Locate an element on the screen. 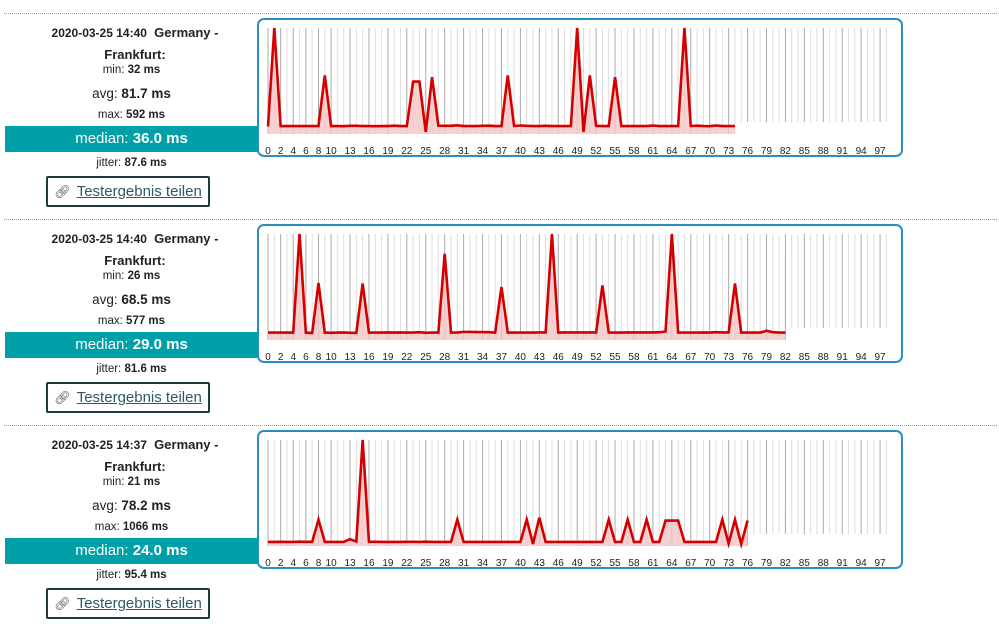 The height and width of the screenshot is (632, 999). median-stat: median: 36.0 ms is located at coordinates (131, 139).